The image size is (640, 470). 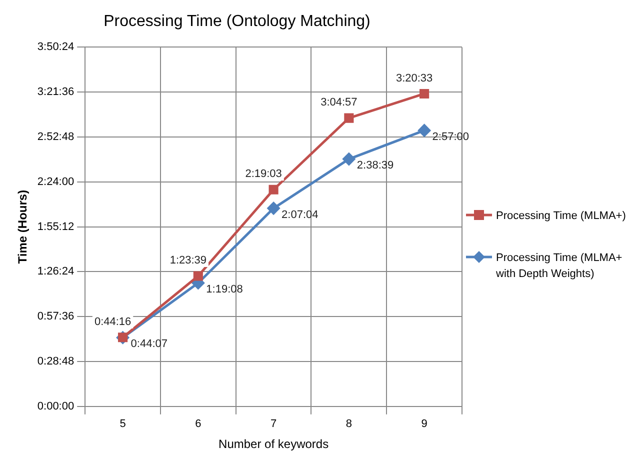 What do you see at coordinates (560, 266) in the screenshot?
I see `legend-label: Processing Time (MLMA+ with Depth Weights)` at bounding box center [560, 266].